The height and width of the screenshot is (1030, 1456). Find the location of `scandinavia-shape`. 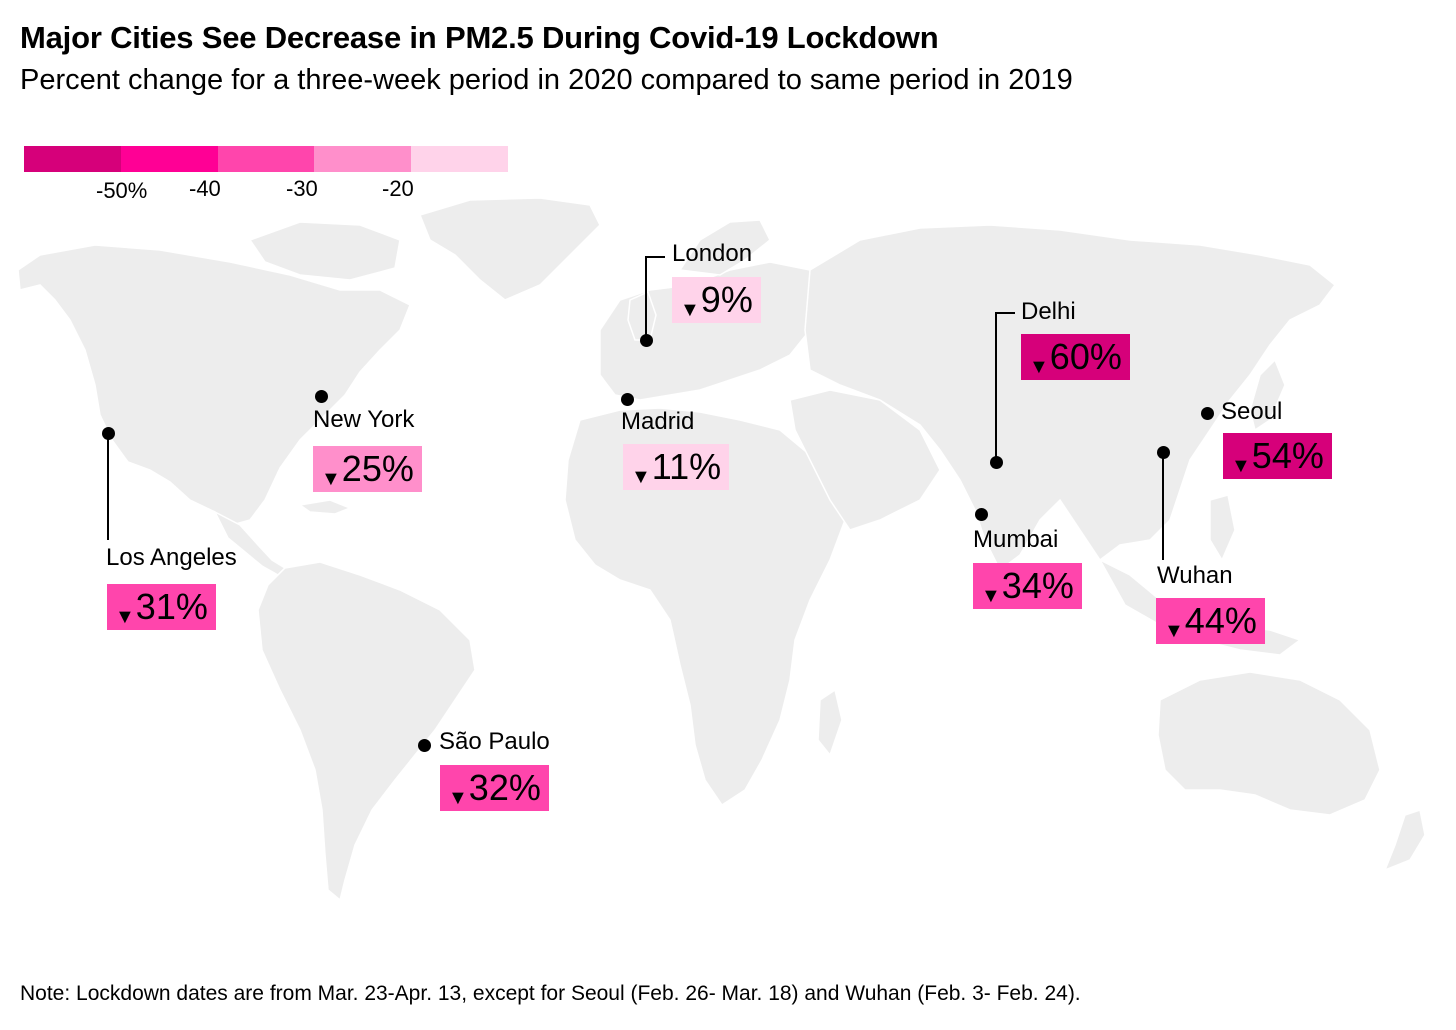

scandinavia-shape is located at coordinates (724, 247).